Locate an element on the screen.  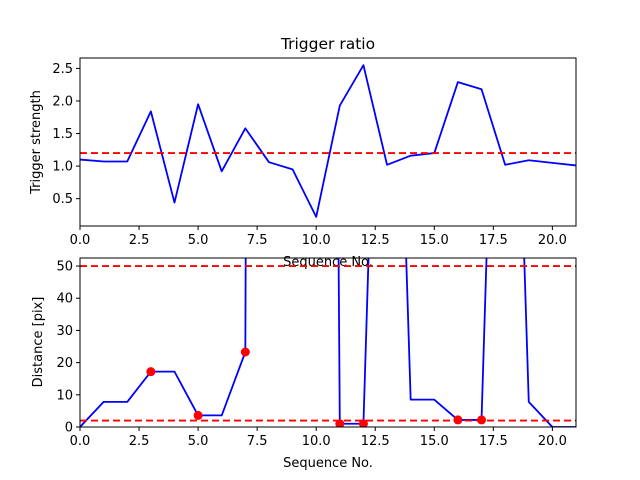
chart-title: Trigger ratio is located at coordinates (327, 44).